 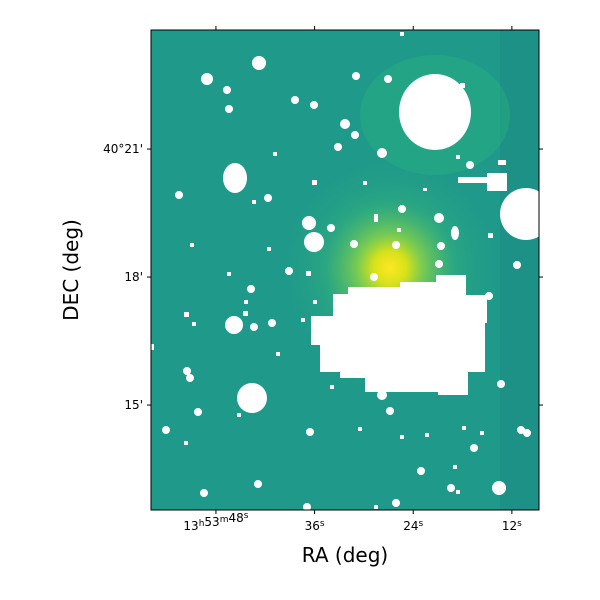 What do you see at coordinates (133, 277) in the screenshot?
I see `y-tick-label: 18'` at bounding box center [133, 277].